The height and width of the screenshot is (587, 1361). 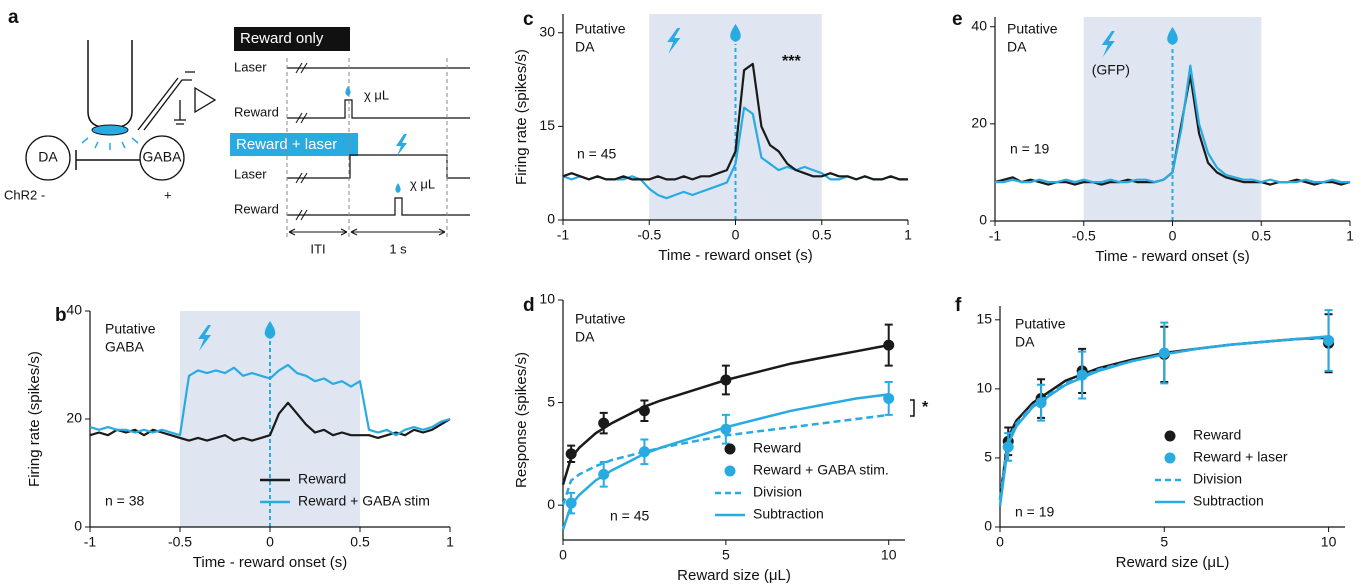 What do you see at coordinates (1329, 542) in the screenshot?
I see `x-tick-label: 10` at bounding box center [1329, 542].